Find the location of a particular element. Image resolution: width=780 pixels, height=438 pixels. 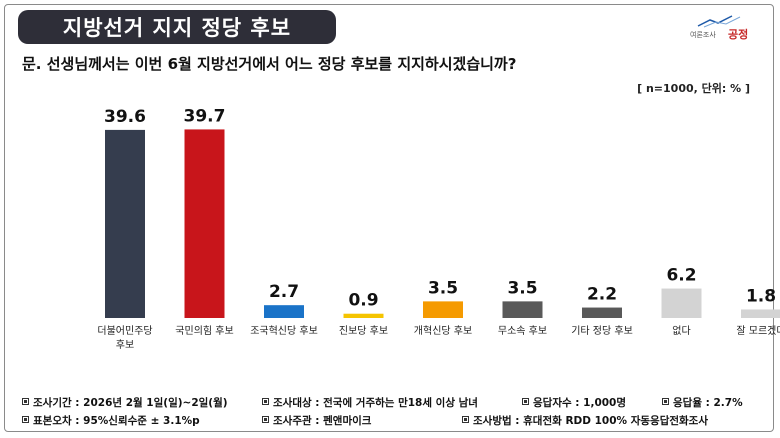

category-label-line: 기타 정당 후보 is located at coordinates (602, 331).